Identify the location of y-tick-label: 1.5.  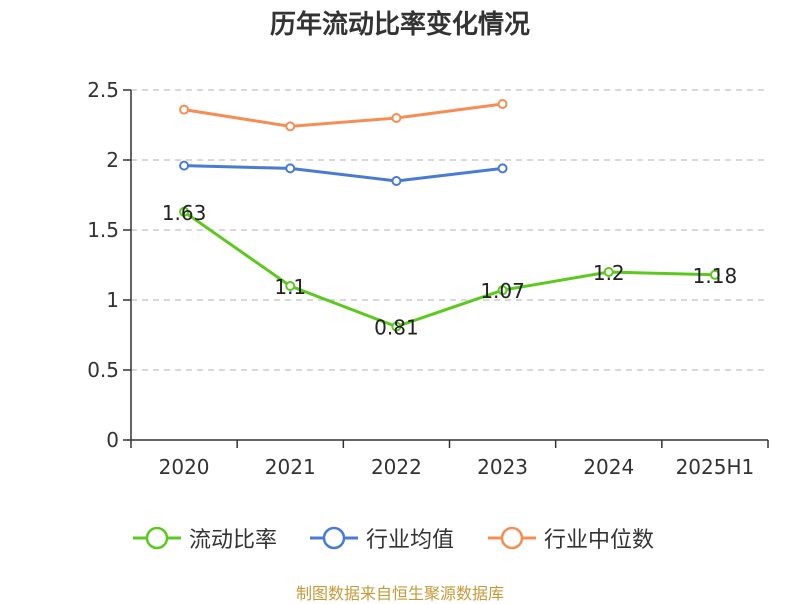
(103, 230).